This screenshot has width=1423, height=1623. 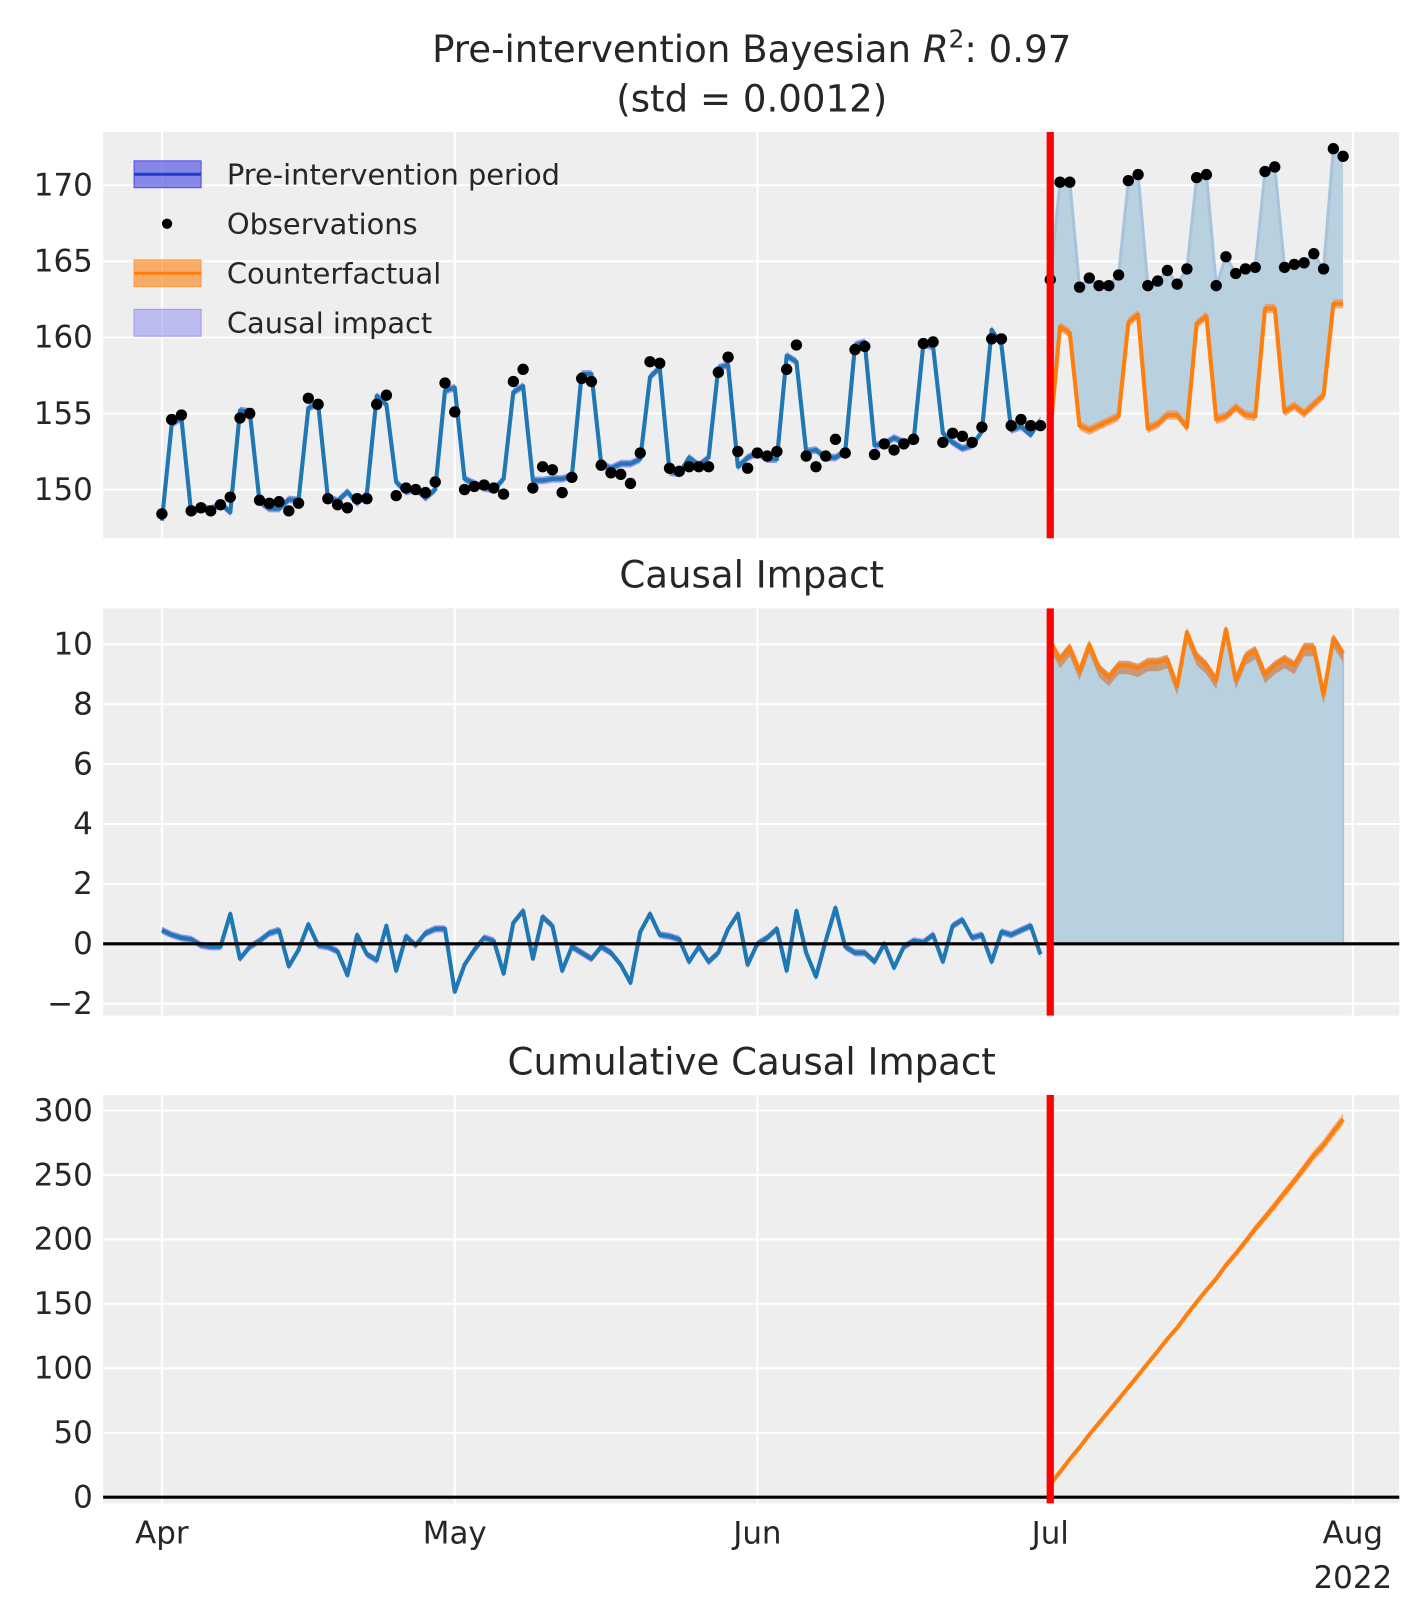 I want to click on cumulative-impact-line, so click(x=1196, y=1301).